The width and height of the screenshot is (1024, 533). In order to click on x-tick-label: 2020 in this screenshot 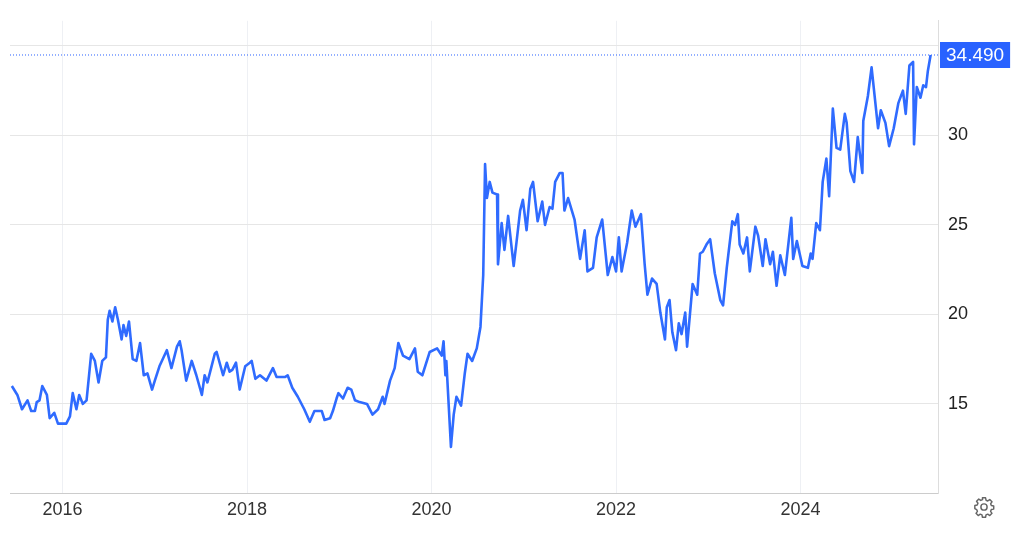, I will do `click(431, 509)`.